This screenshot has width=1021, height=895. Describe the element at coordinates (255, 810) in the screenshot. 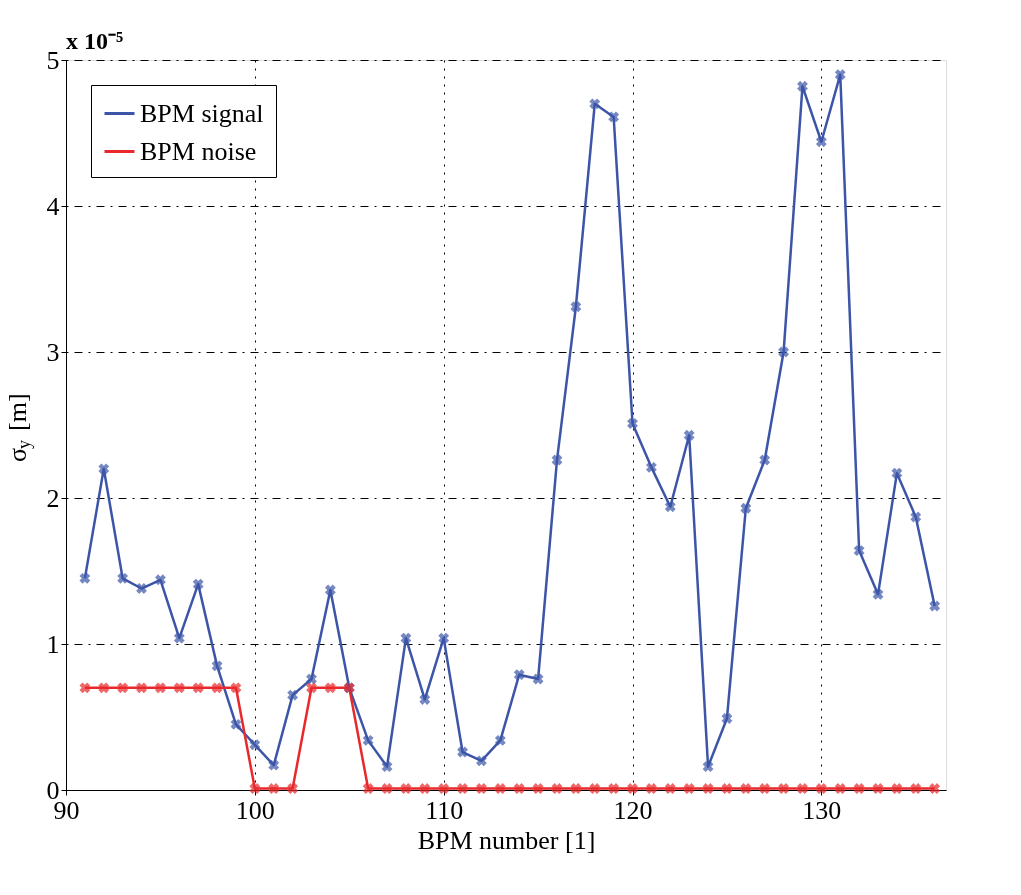

I see `x-tick-label: 100` at that location.